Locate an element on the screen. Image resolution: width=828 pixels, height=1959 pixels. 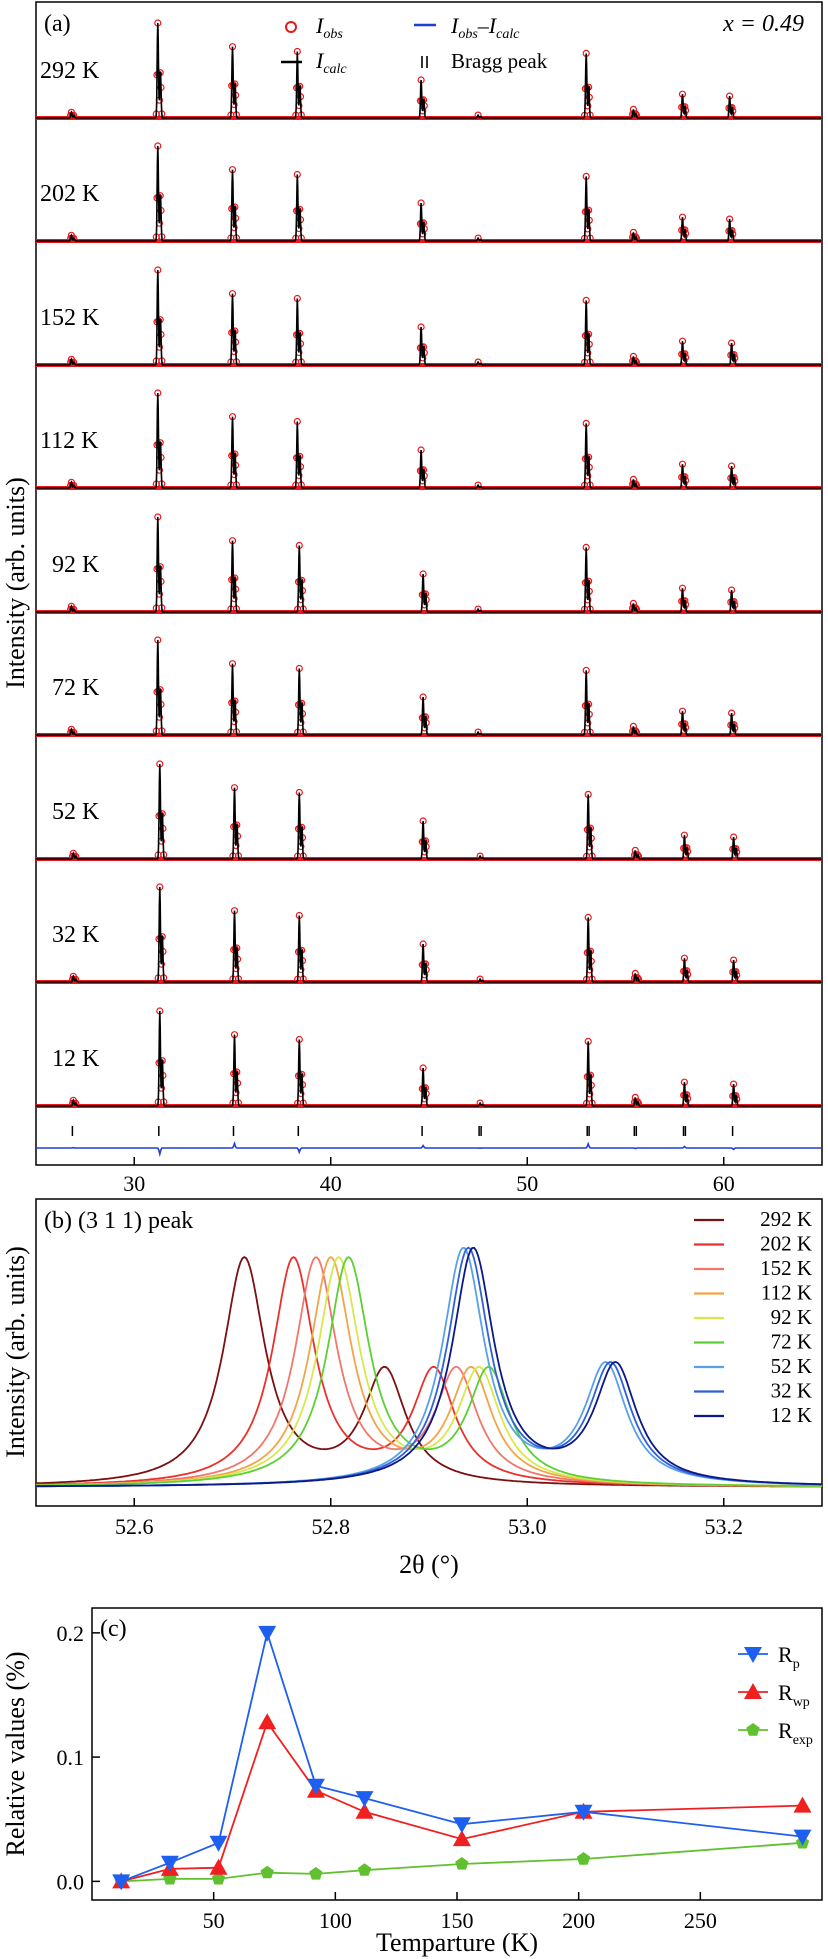
panel-c-x-axis-label: Temparture (K) is located at coordinates (457, 1942).